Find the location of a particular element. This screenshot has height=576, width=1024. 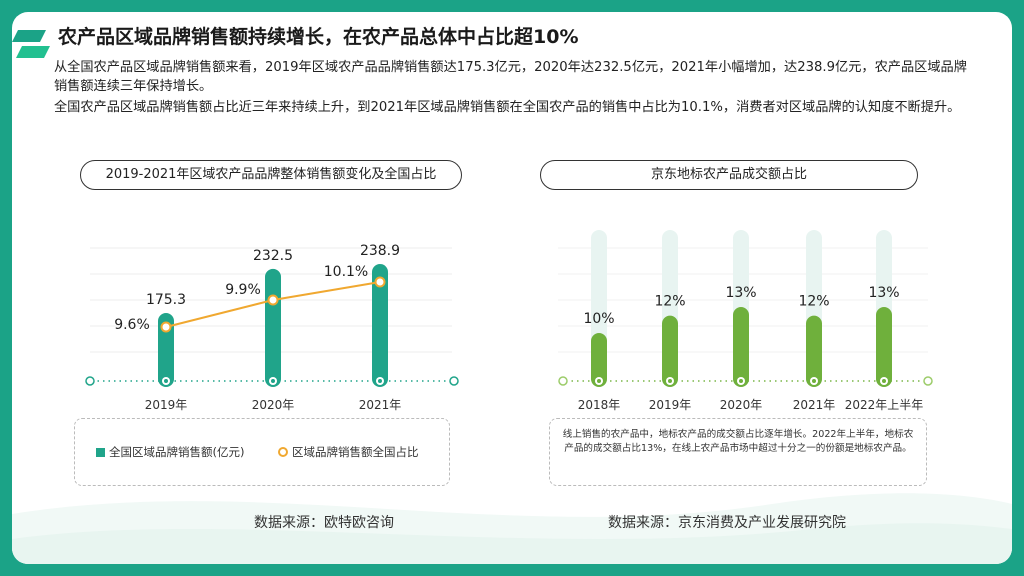

sales-value-label: 175.3 is located at coordinates (166, 300).